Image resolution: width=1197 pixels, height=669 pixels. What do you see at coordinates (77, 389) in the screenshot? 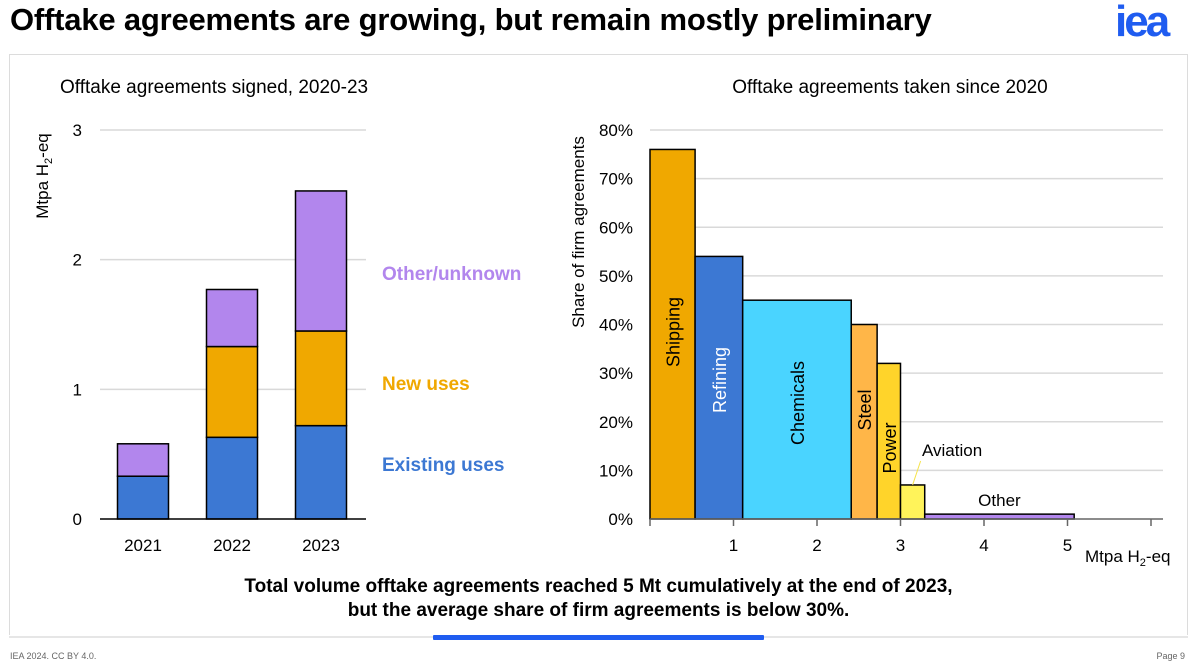
I see `y-tick-label: 1` at bounding box center [77, 389].